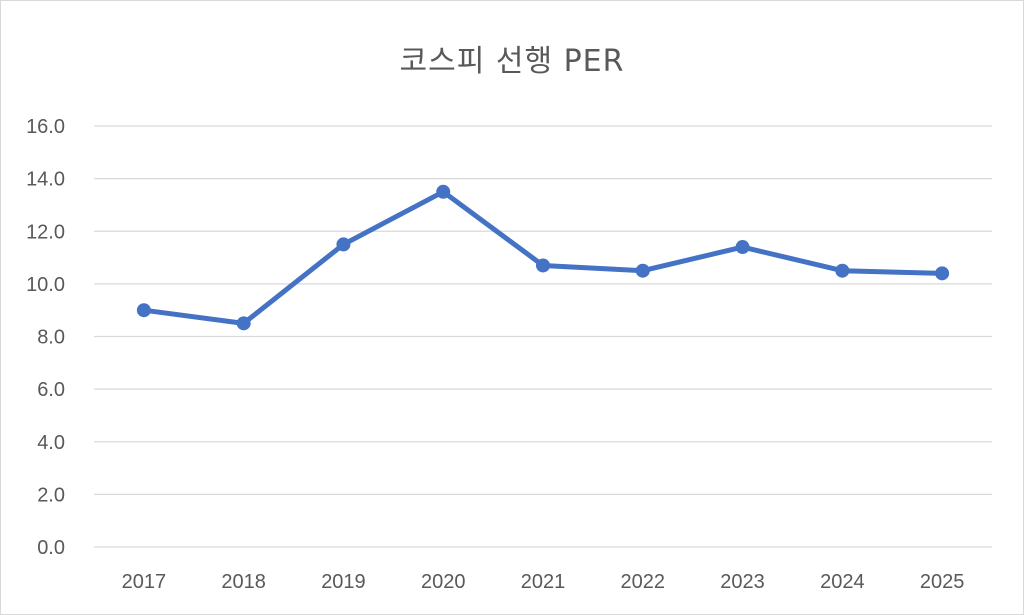  I want to click on x-tick-label: 2018, so click(243, 582).